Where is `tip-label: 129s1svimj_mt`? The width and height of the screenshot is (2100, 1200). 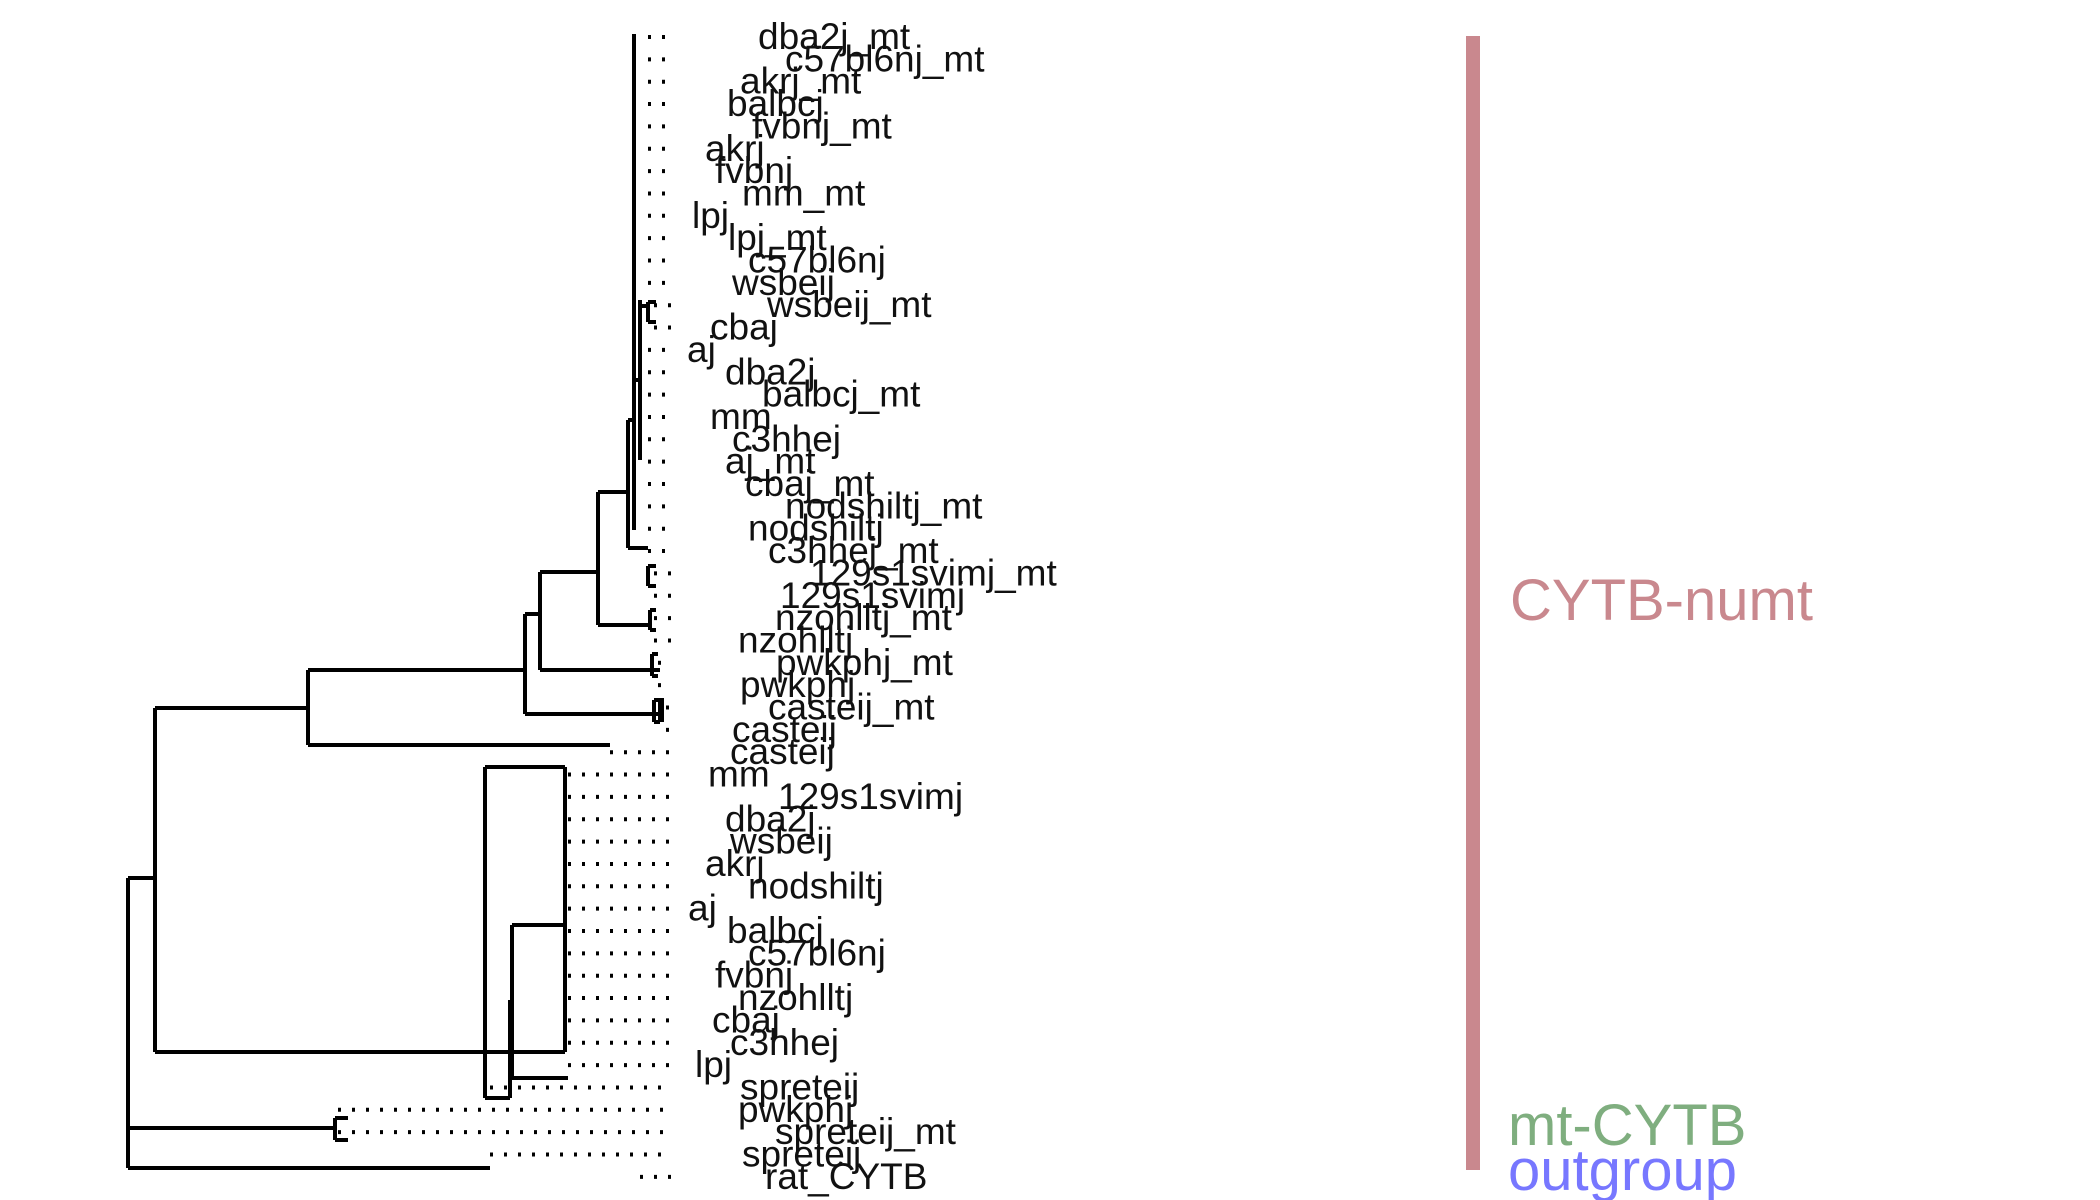 tip-label: 129s1svimj_mt is located at coordinates (933, 572).